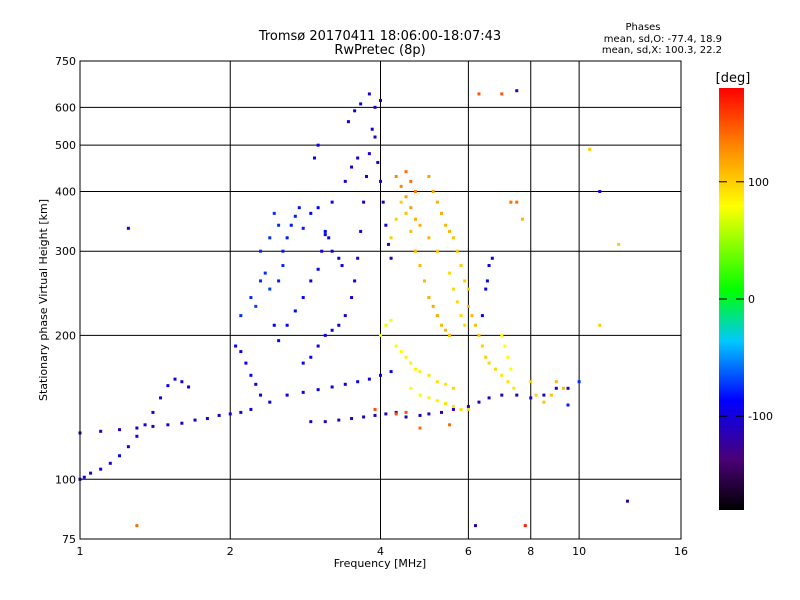 This screenshot has height=600, width=800. What do you see at coordinates (733, 78) in the screenshot?
I see `colorbar-label: [deg]` at bounding box center [733, 78].